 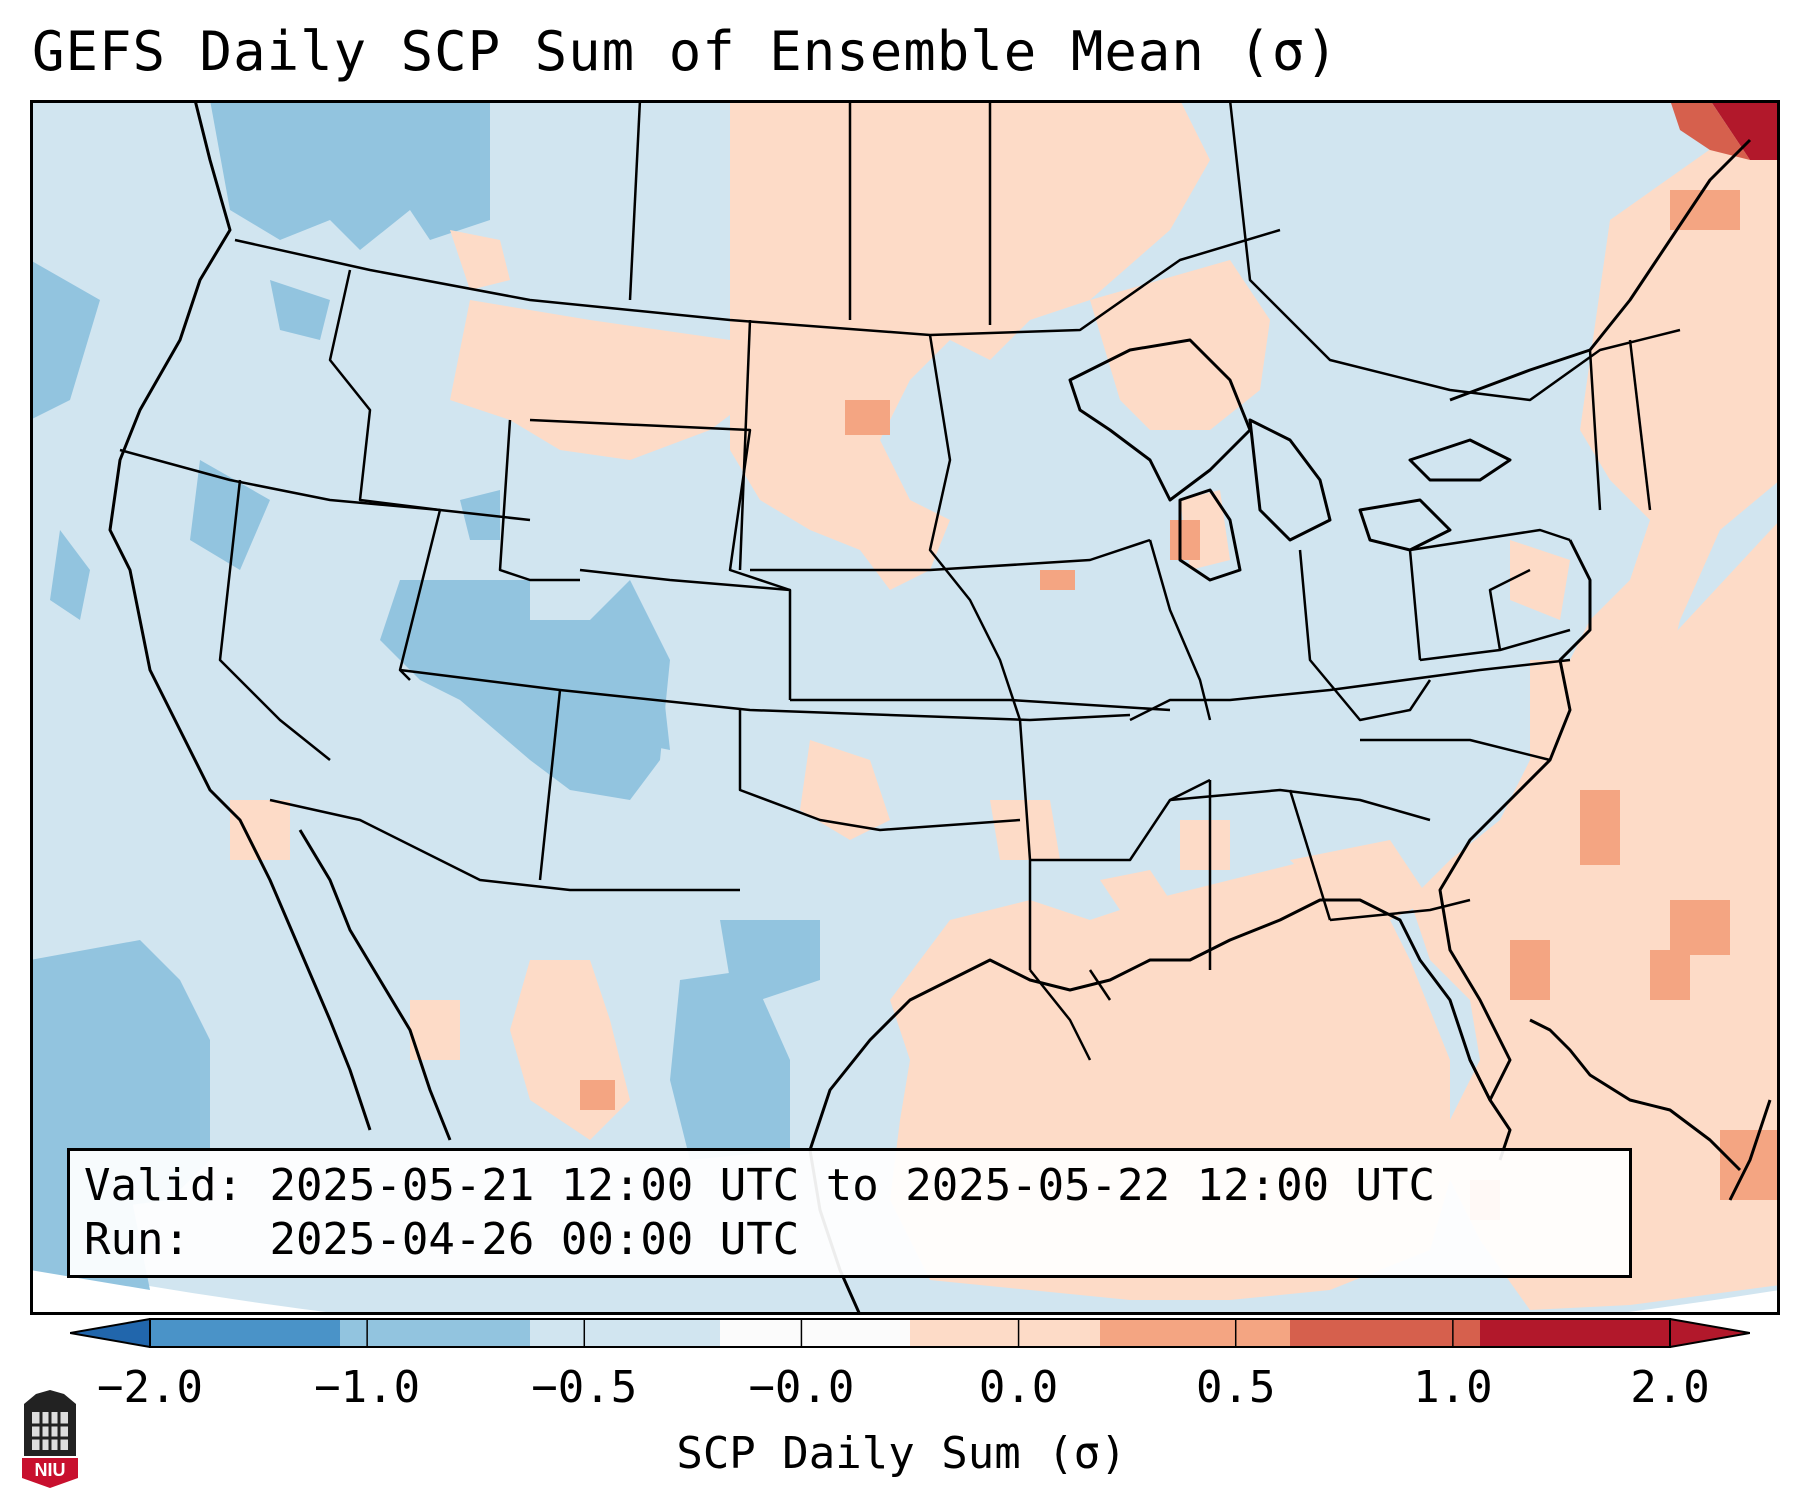 What do you see at coordinates (1018, 1387) in the screenshot?
I see `colorbar-tick-label: 0.0` at bounding box center [1018, 1387].